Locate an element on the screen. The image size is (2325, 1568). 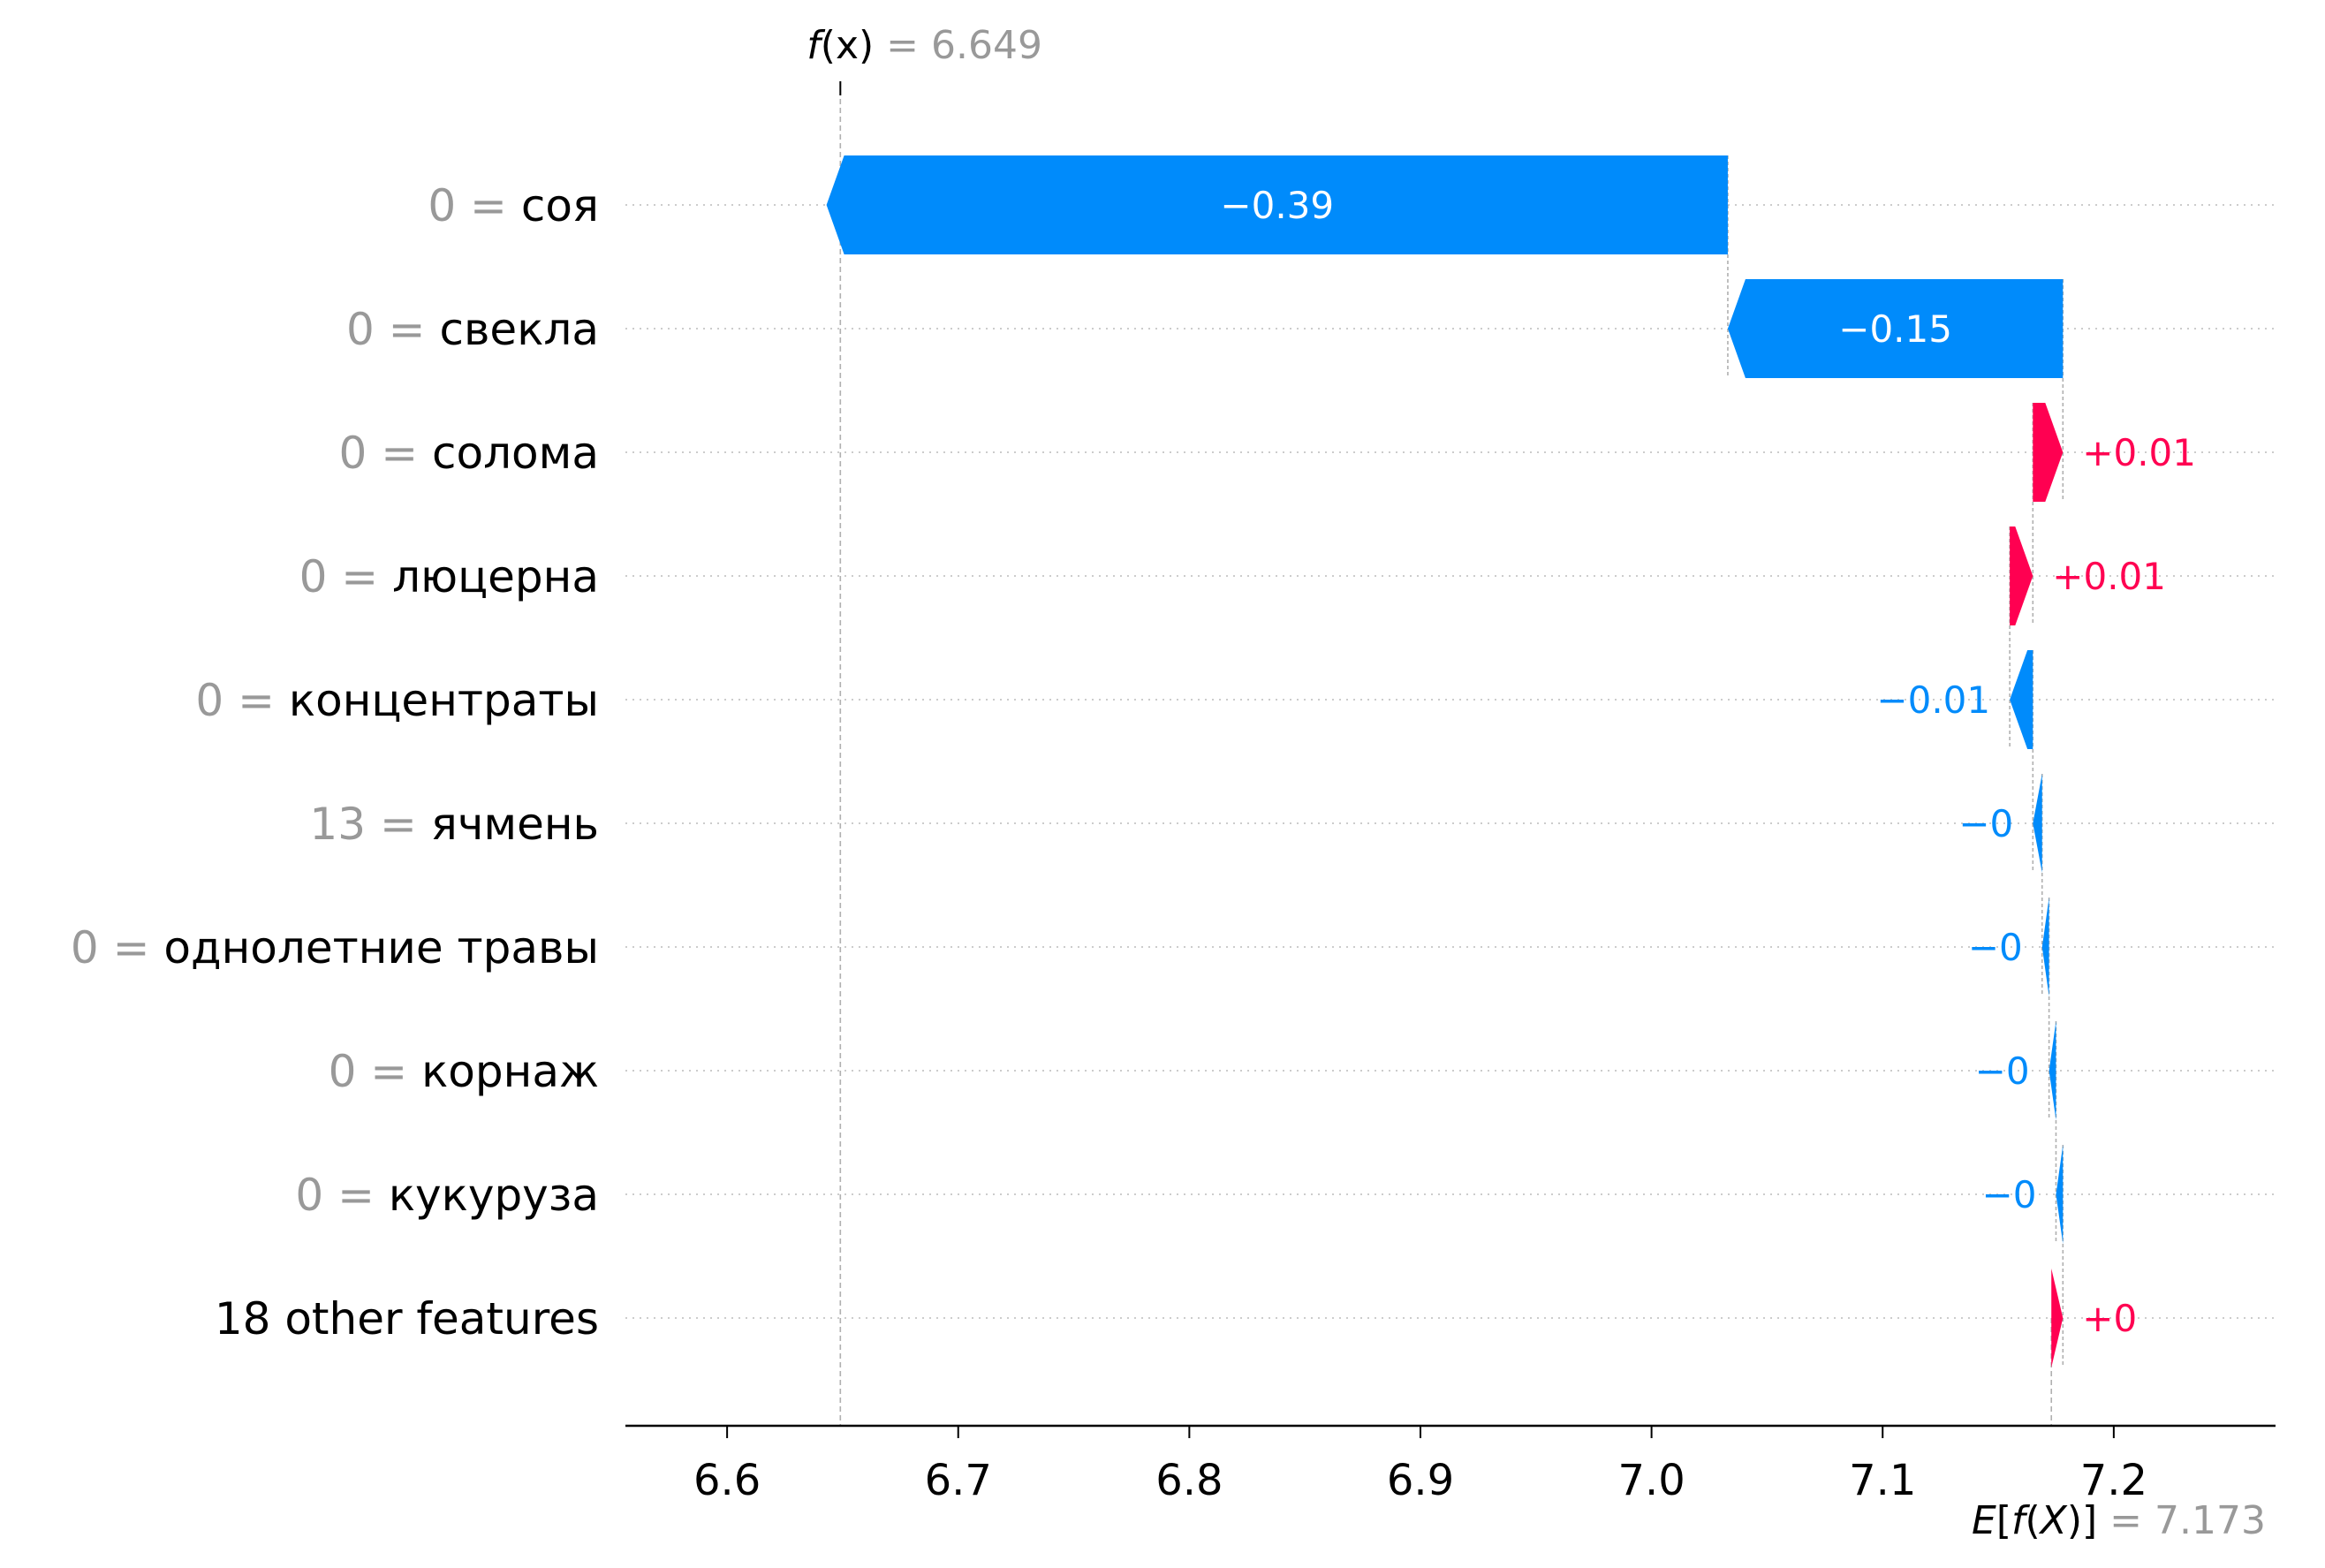
x-tick-label: 7.2 is located at coordinates (2113, 1480).